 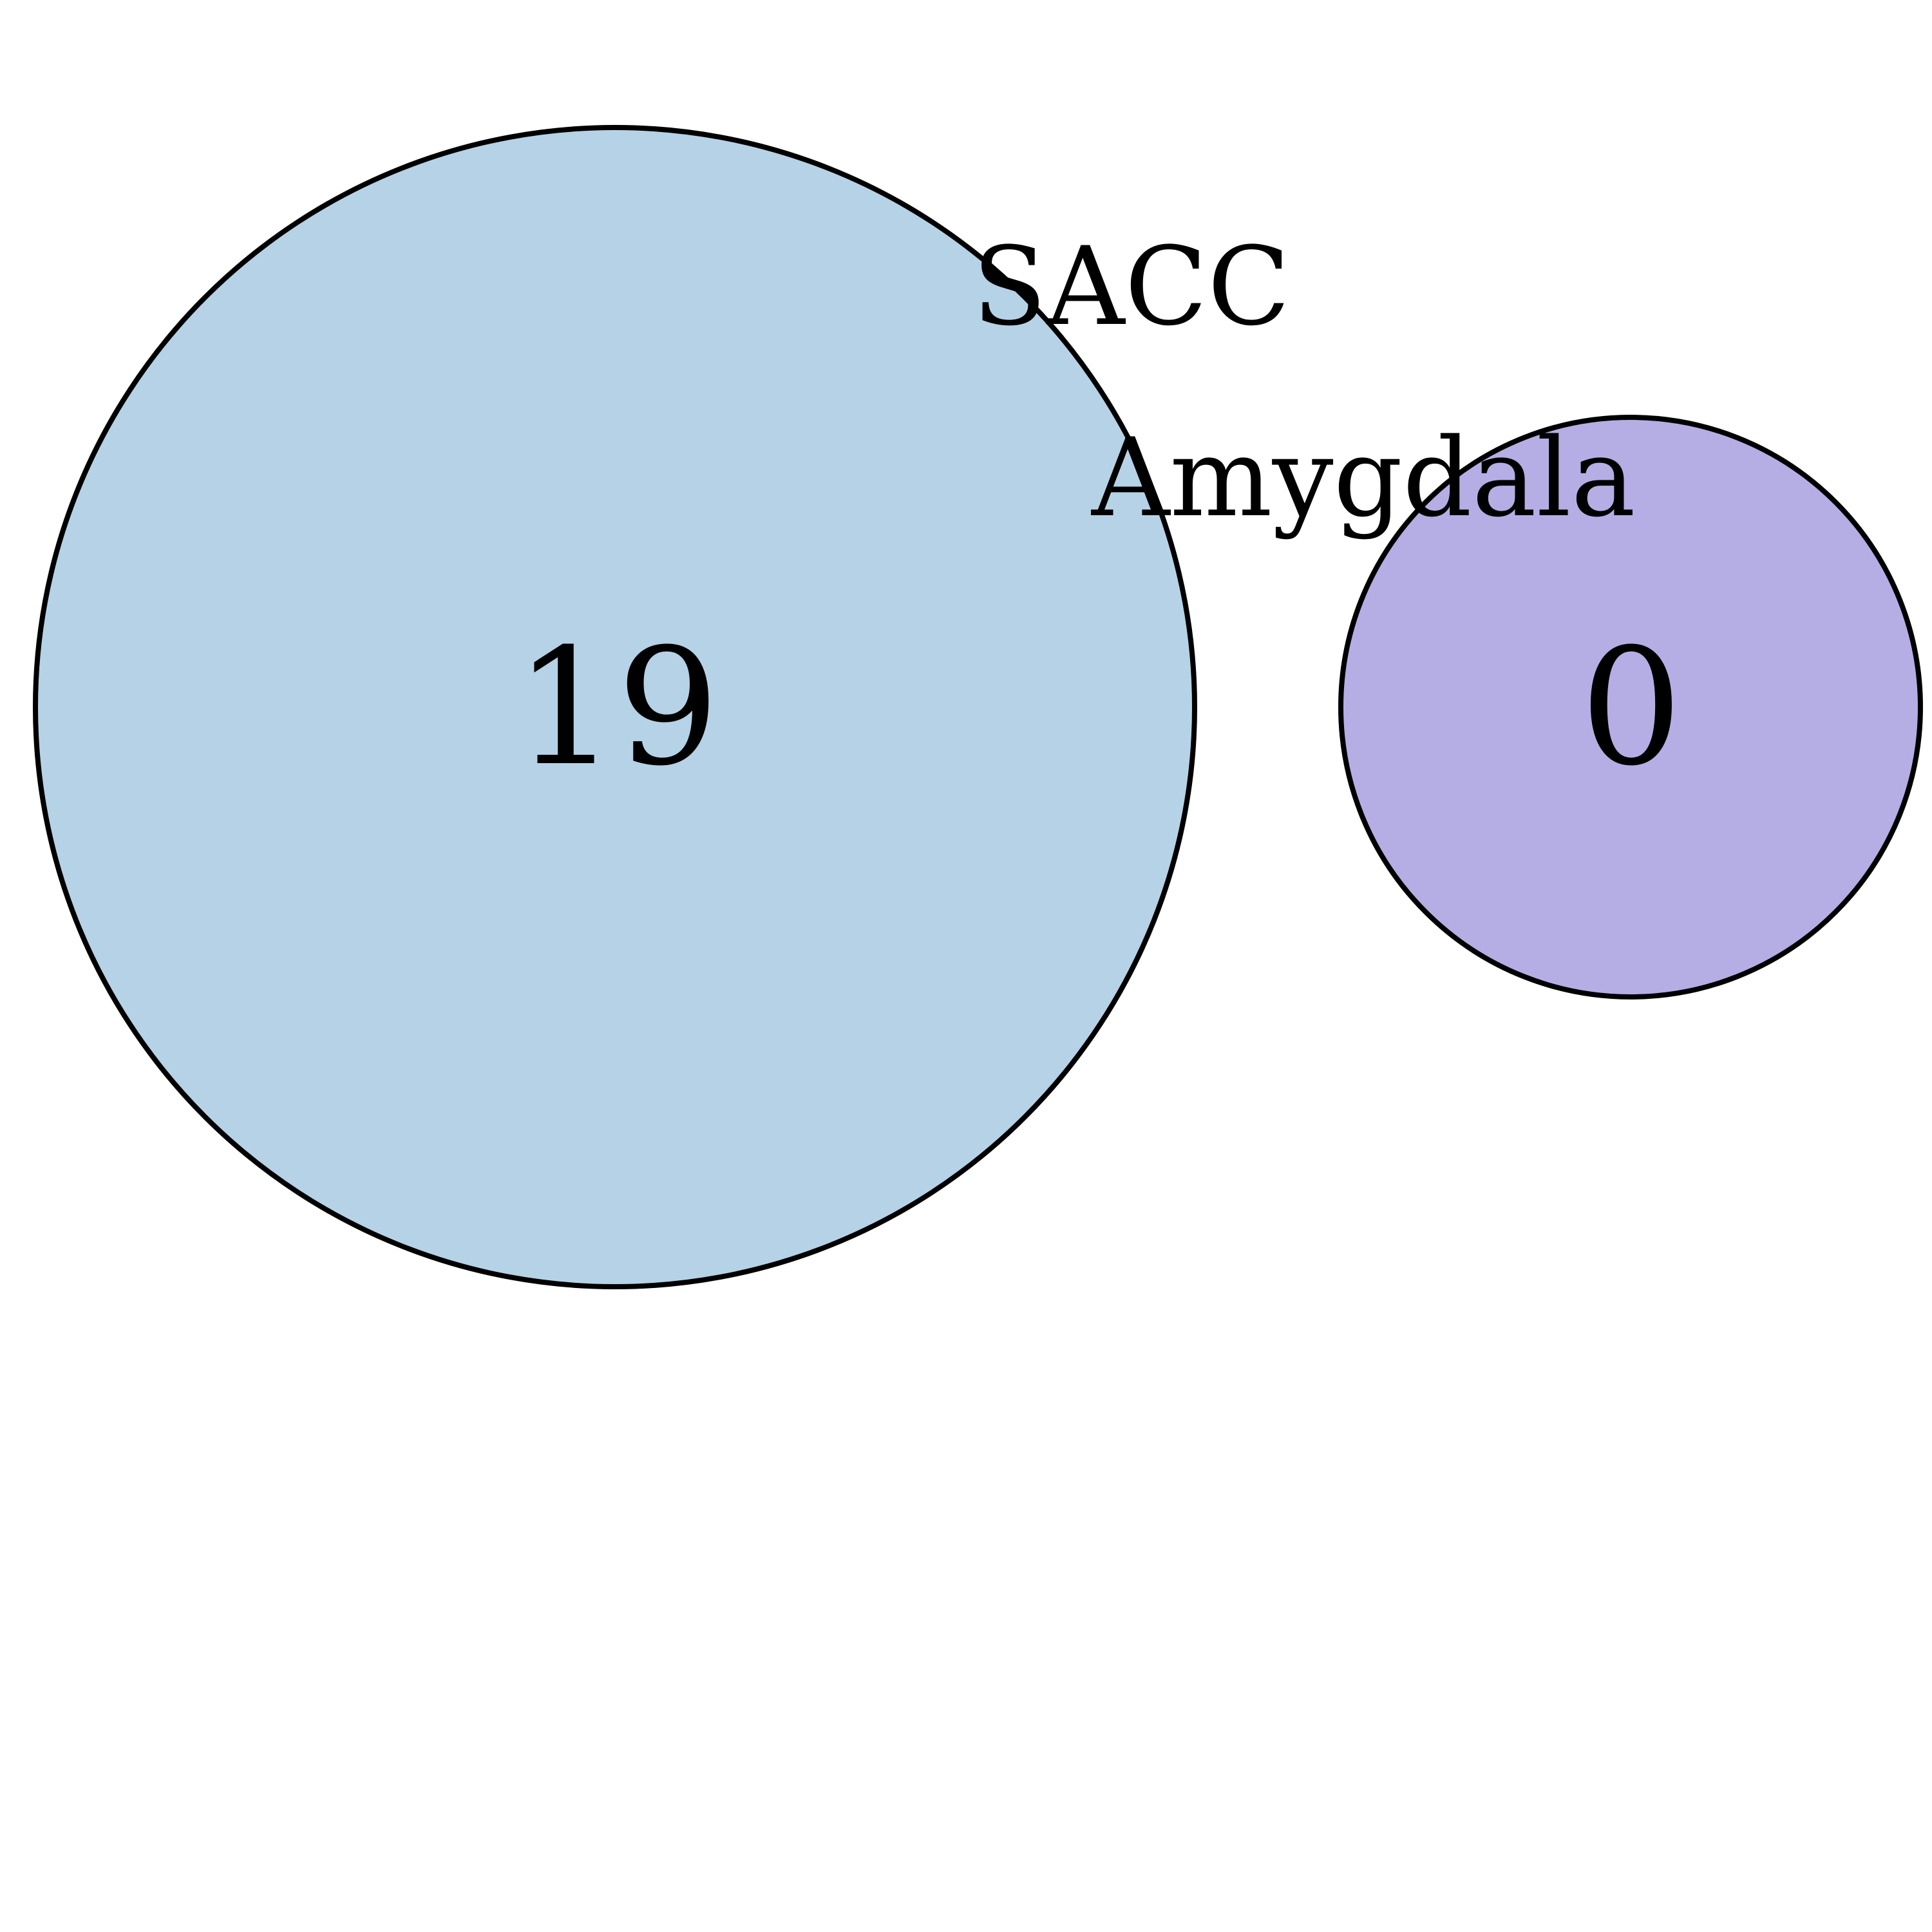 I want to click on sacc-set-label: SACC, so click(x=1131, y=286).